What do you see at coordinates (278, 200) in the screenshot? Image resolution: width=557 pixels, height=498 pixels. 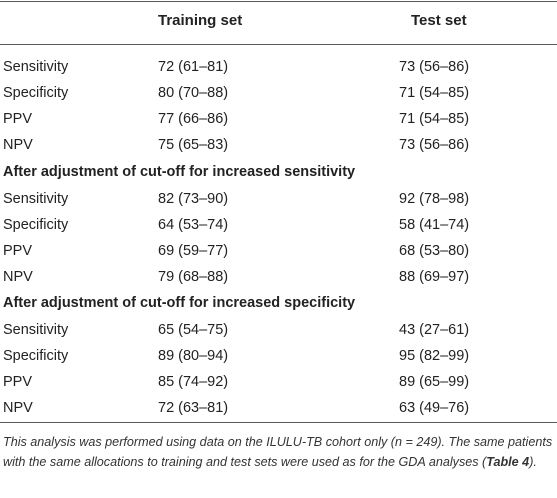 I see `table-row: Sensitivity 82 (73–90) 92 (78–98)` at bounding box center [278, 200].